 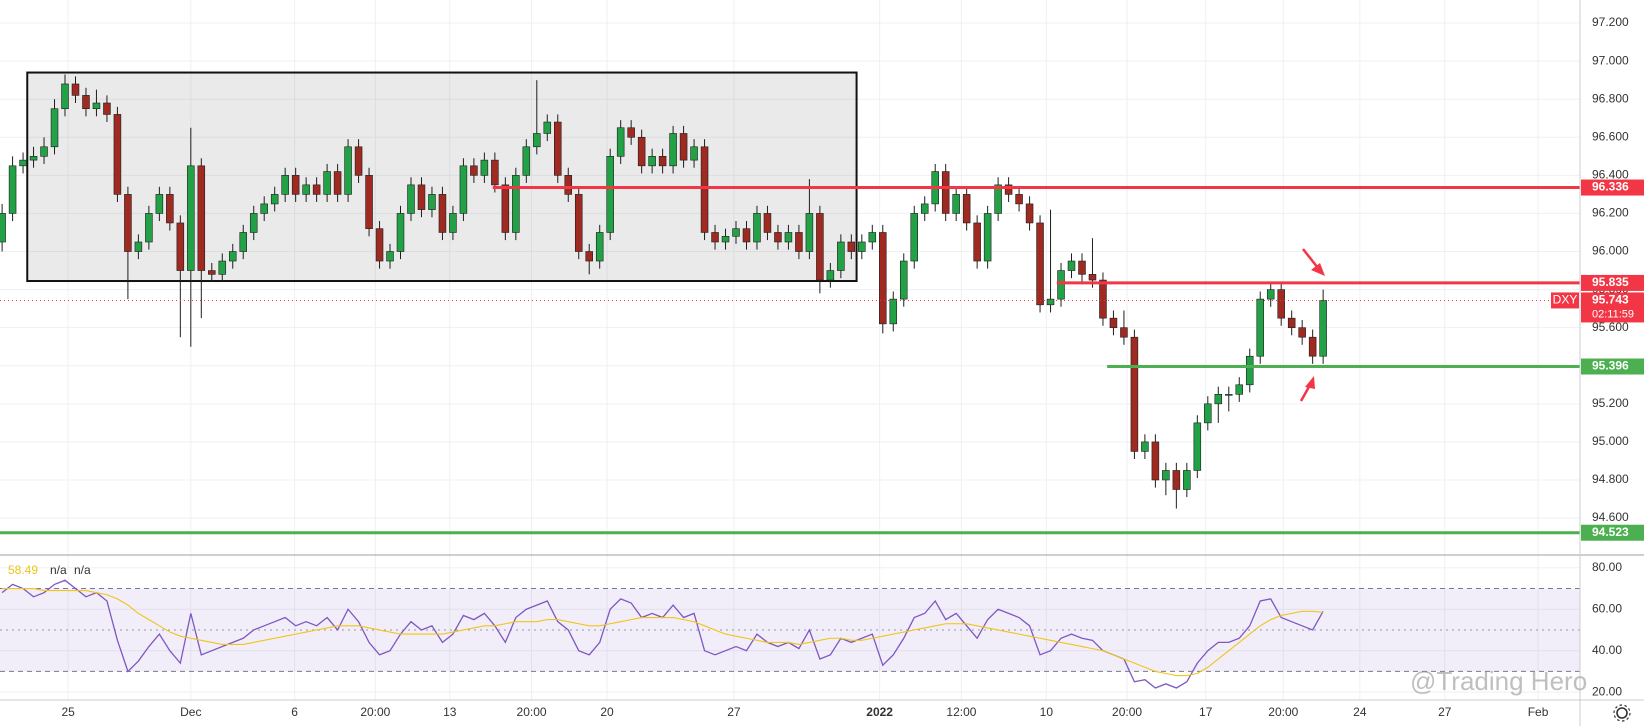 What do you see at coordinates (294, 712) in the screenshot?
I see `x-tick-label: 6` at bounding box center [294, 712].